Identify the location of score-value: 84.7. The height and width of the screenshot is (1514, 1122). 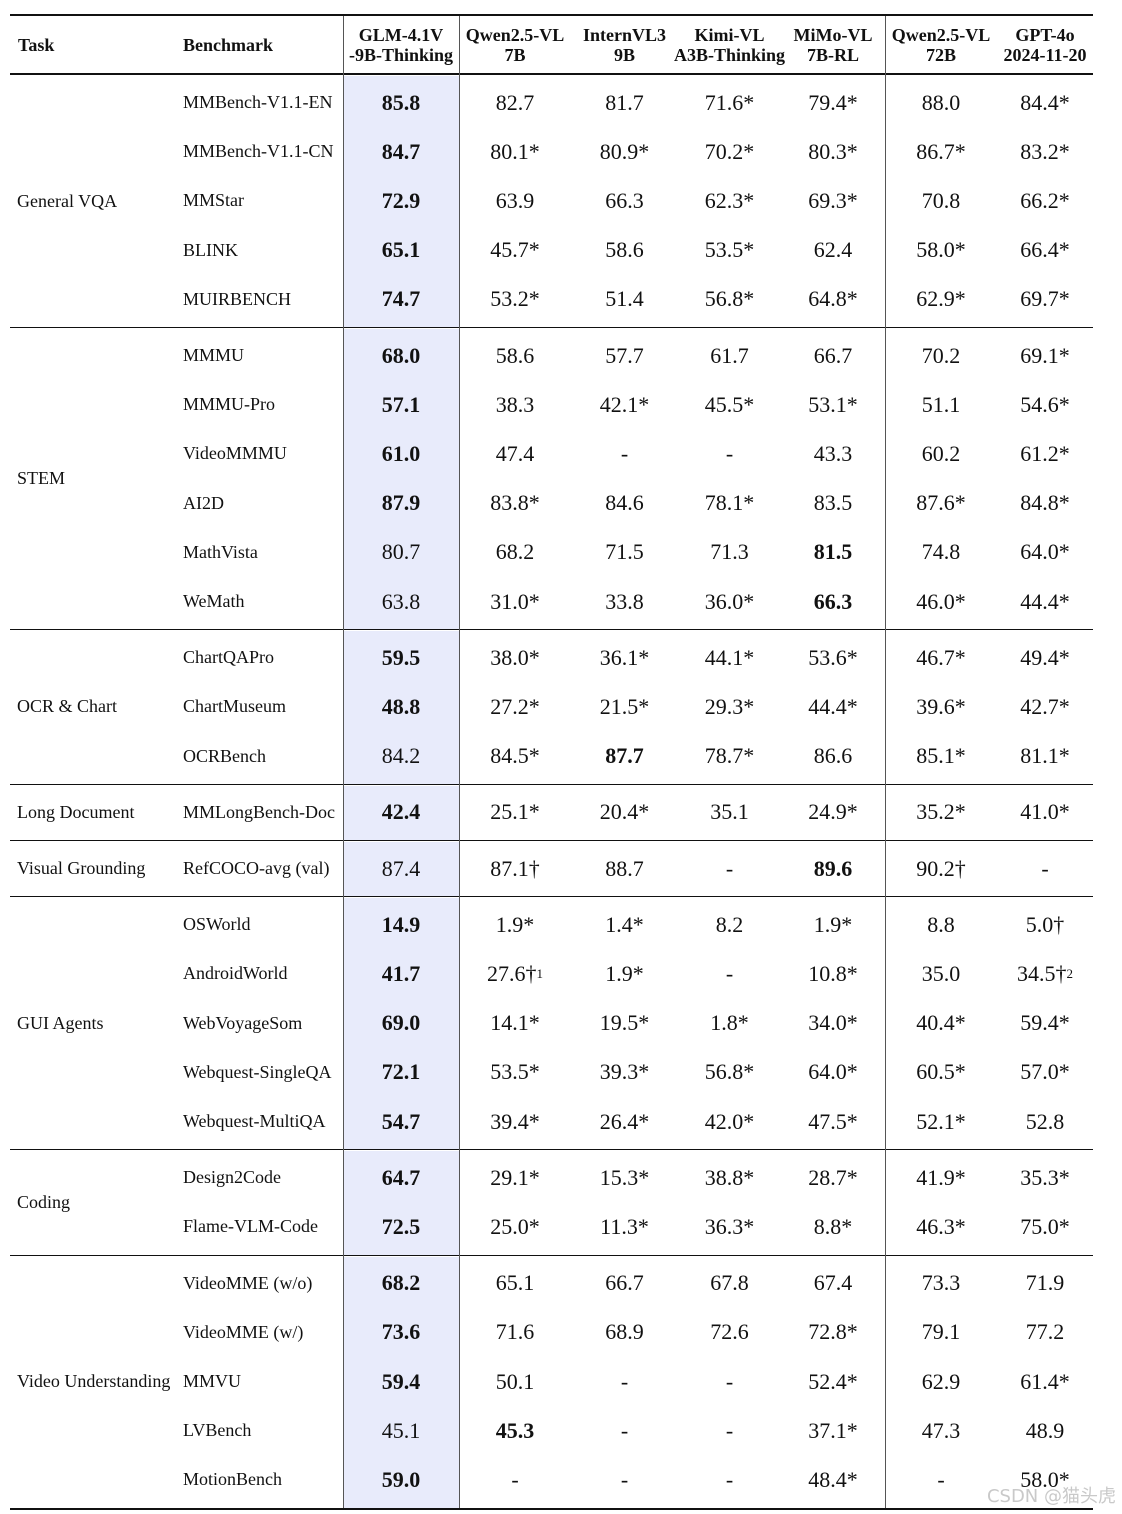
(401, 151).